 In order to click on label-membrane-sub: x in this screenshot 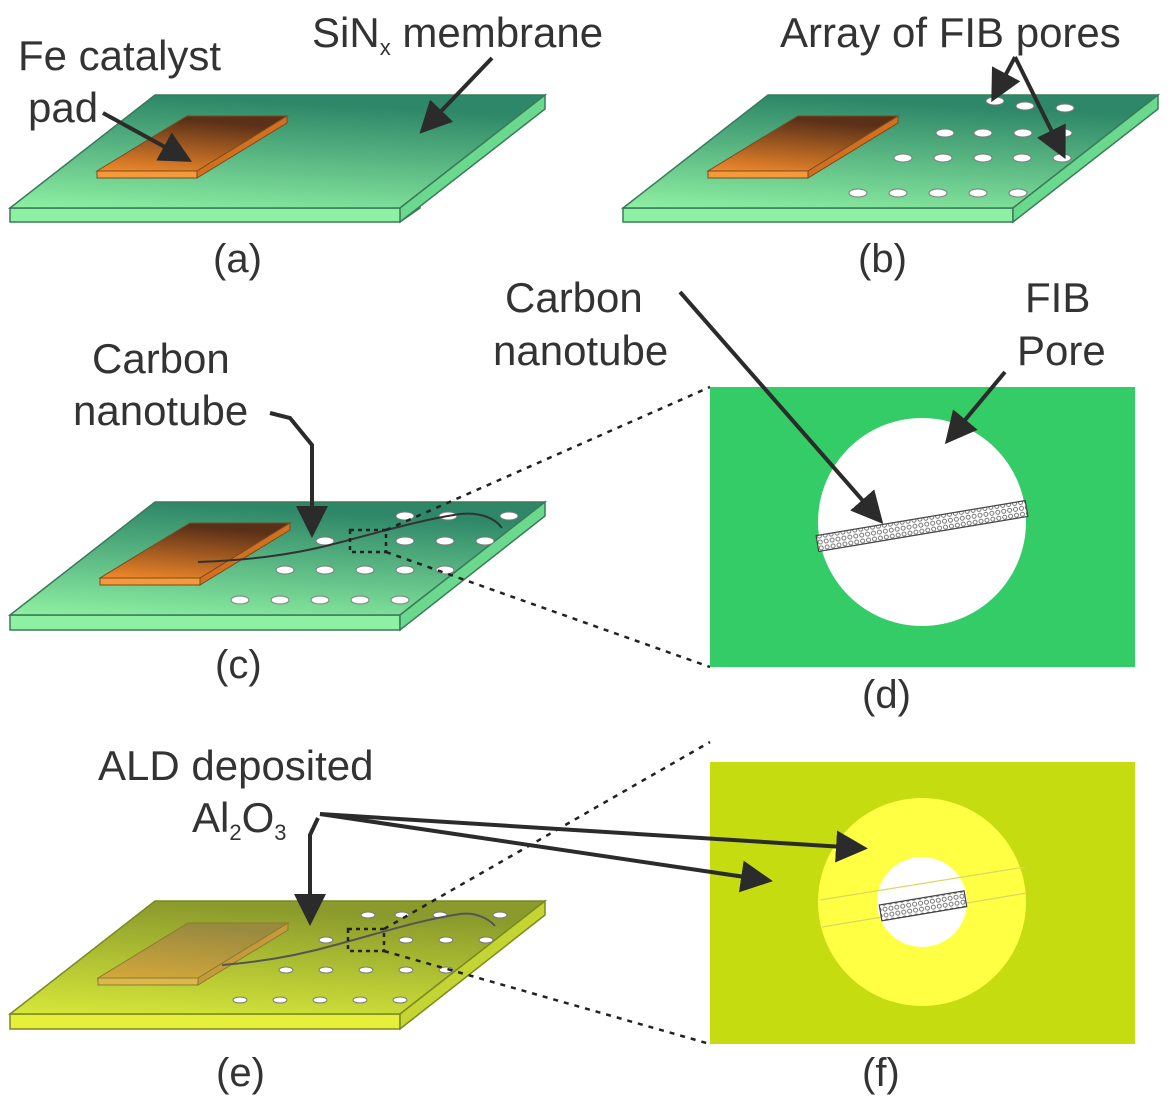, I will do `click(385, 47)`.